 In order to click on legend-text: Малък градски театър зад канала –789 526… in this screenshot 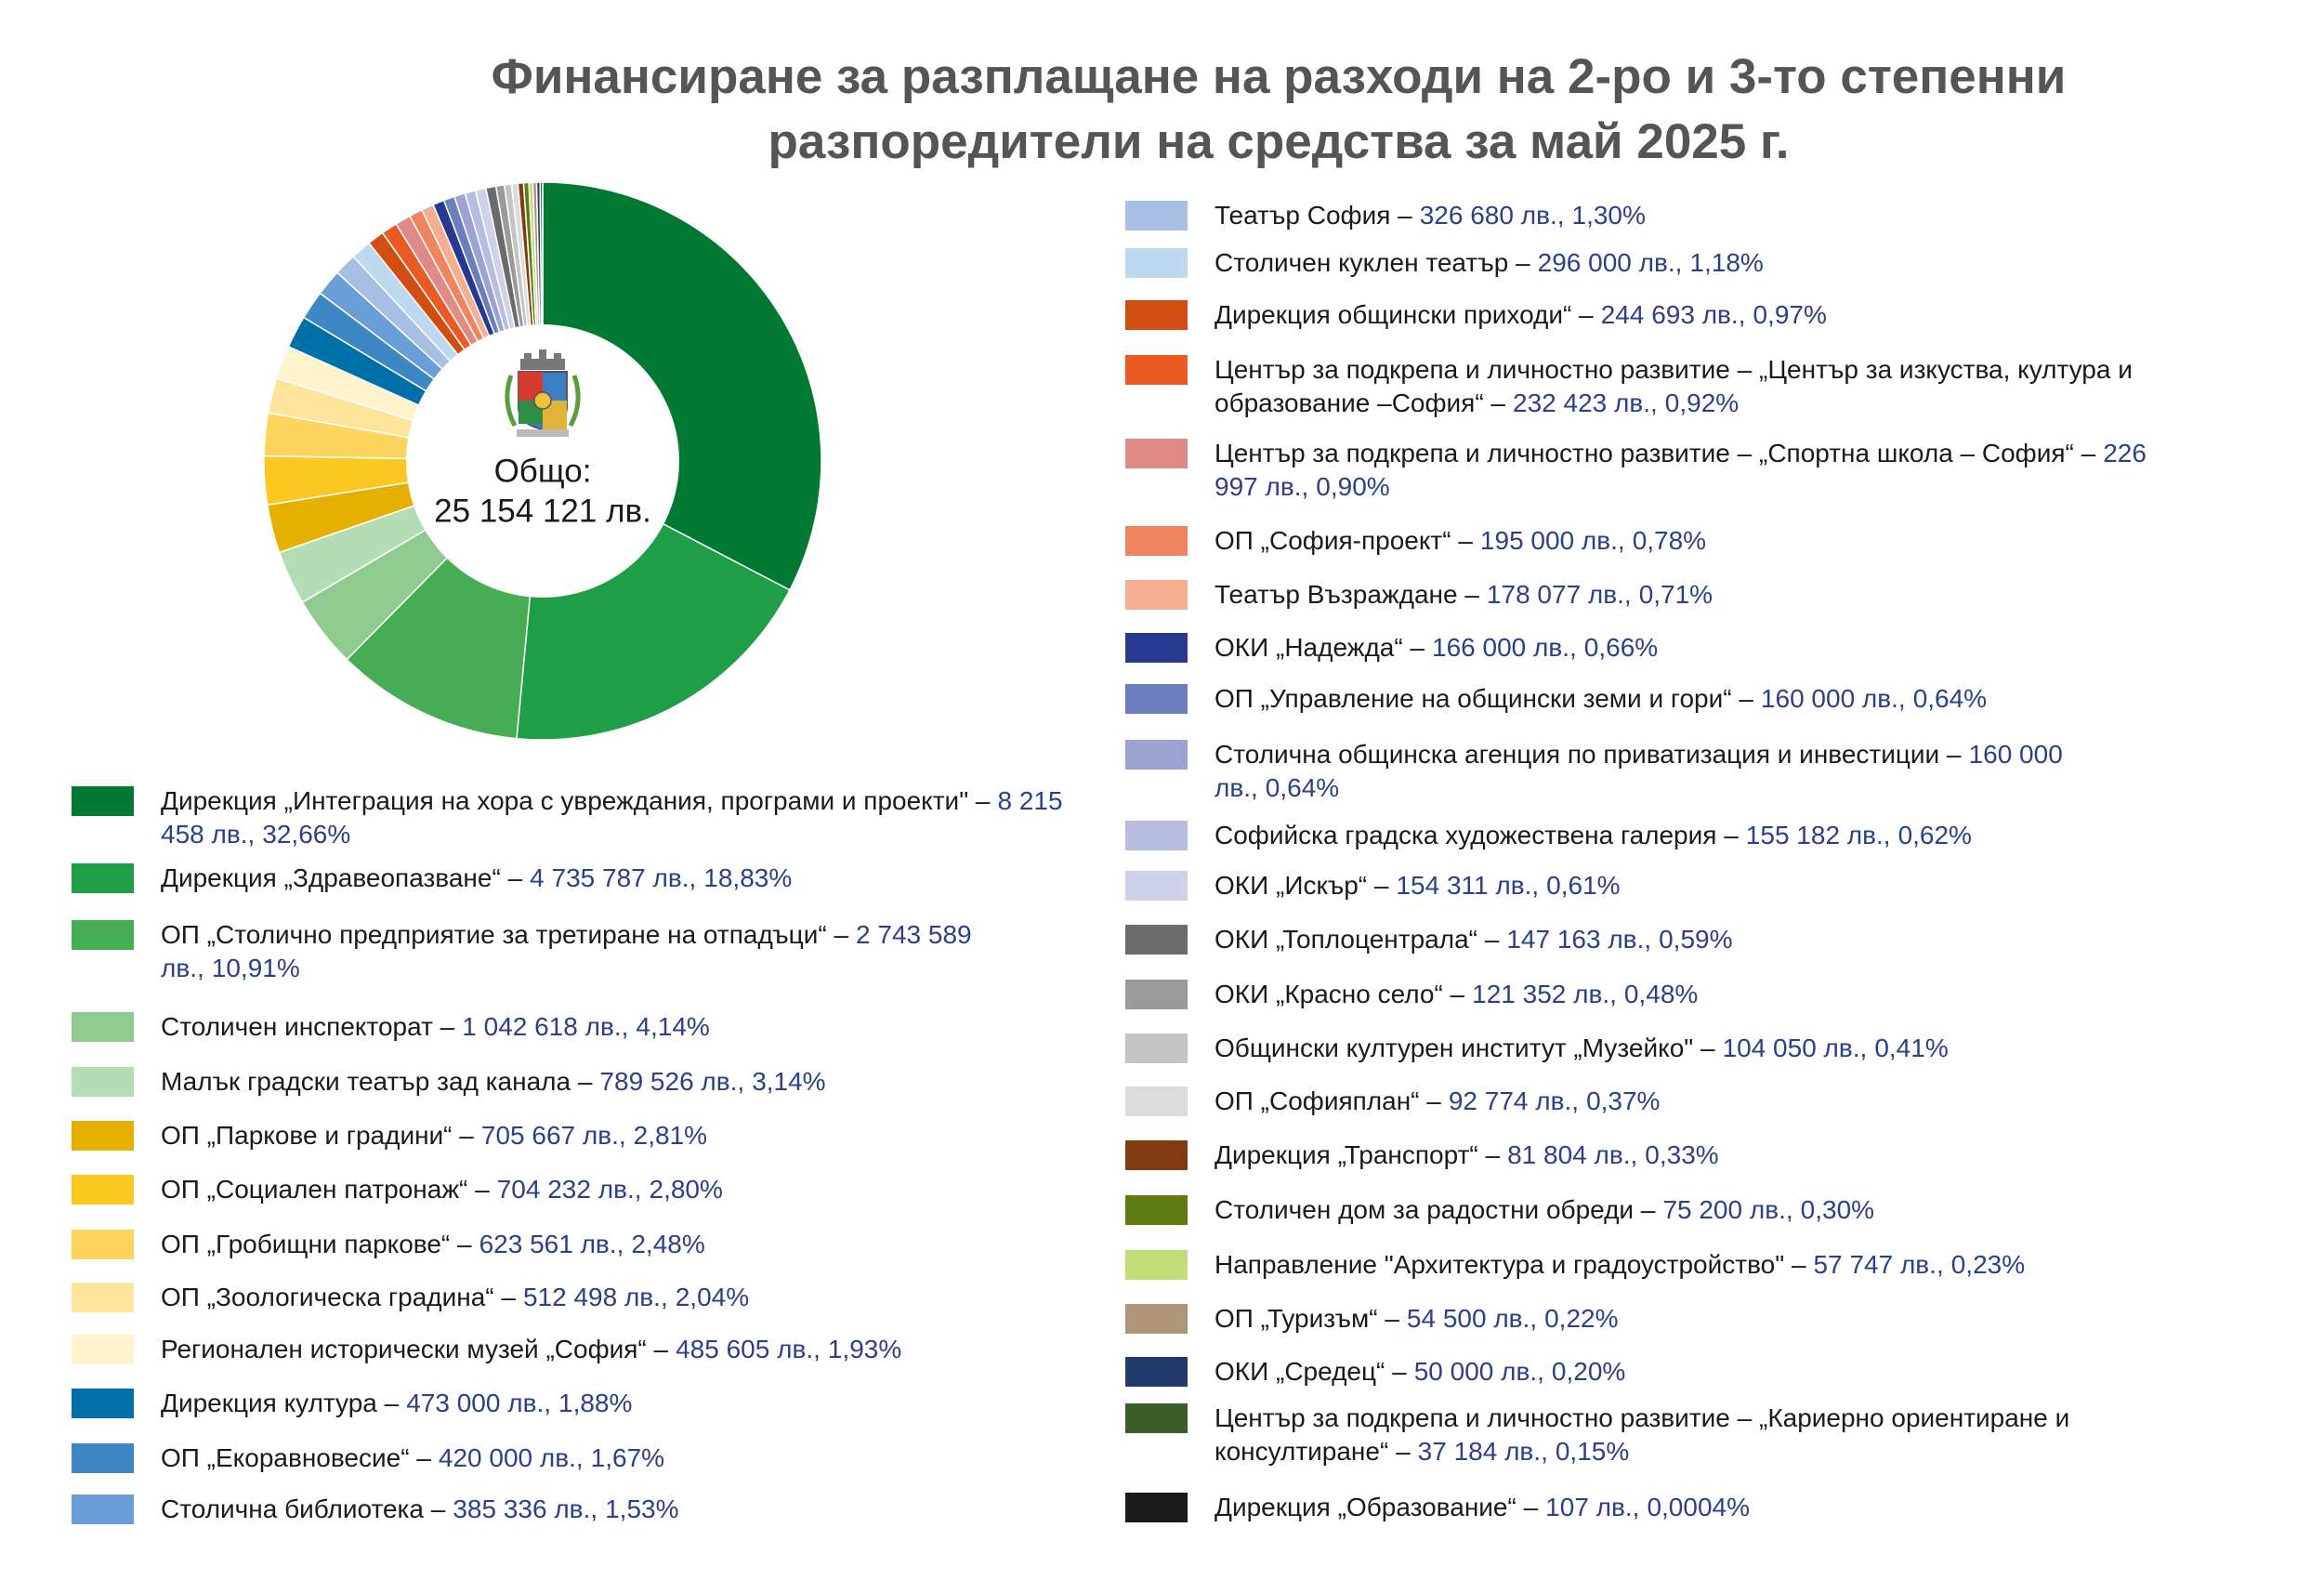, I will do `click(630, 1082)`.